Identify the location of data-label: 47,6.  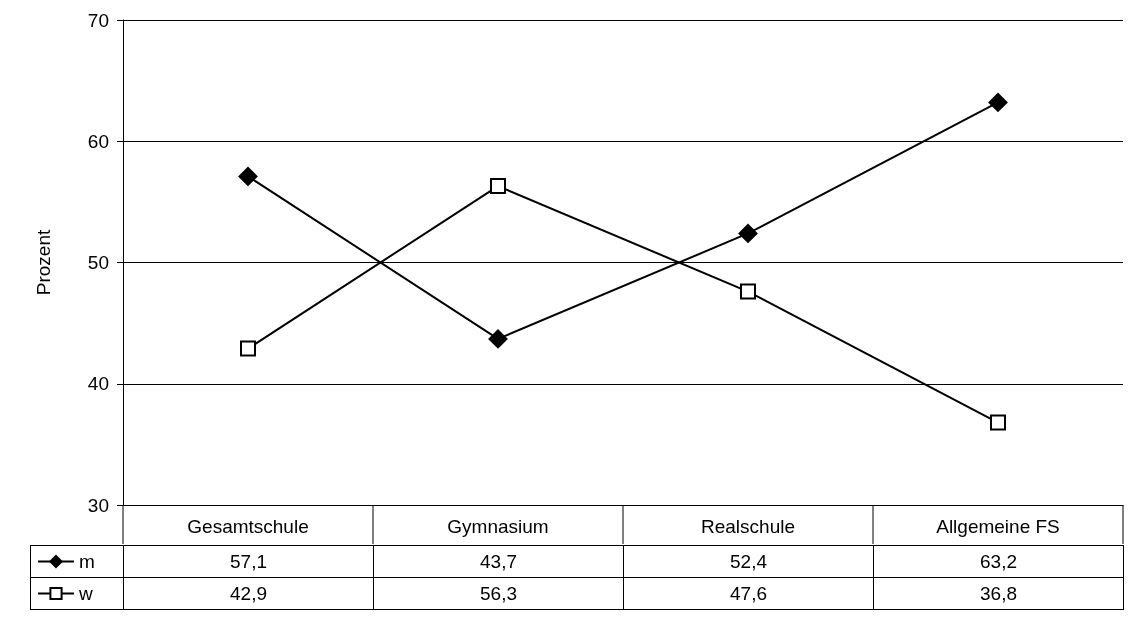
(748, 593).